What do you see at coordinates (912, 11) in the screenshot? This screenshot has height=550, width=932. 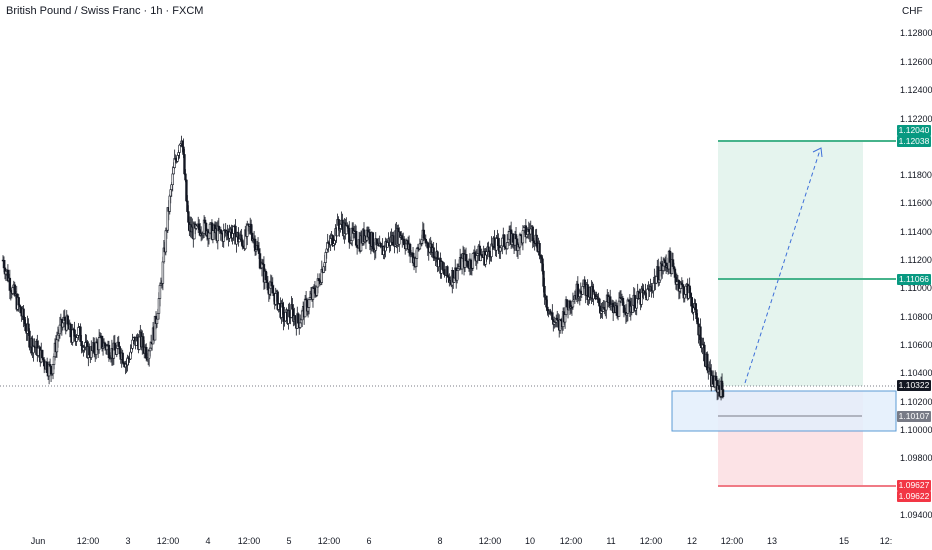 I see `currency-label: CHF` at bounding box center [912, 11].